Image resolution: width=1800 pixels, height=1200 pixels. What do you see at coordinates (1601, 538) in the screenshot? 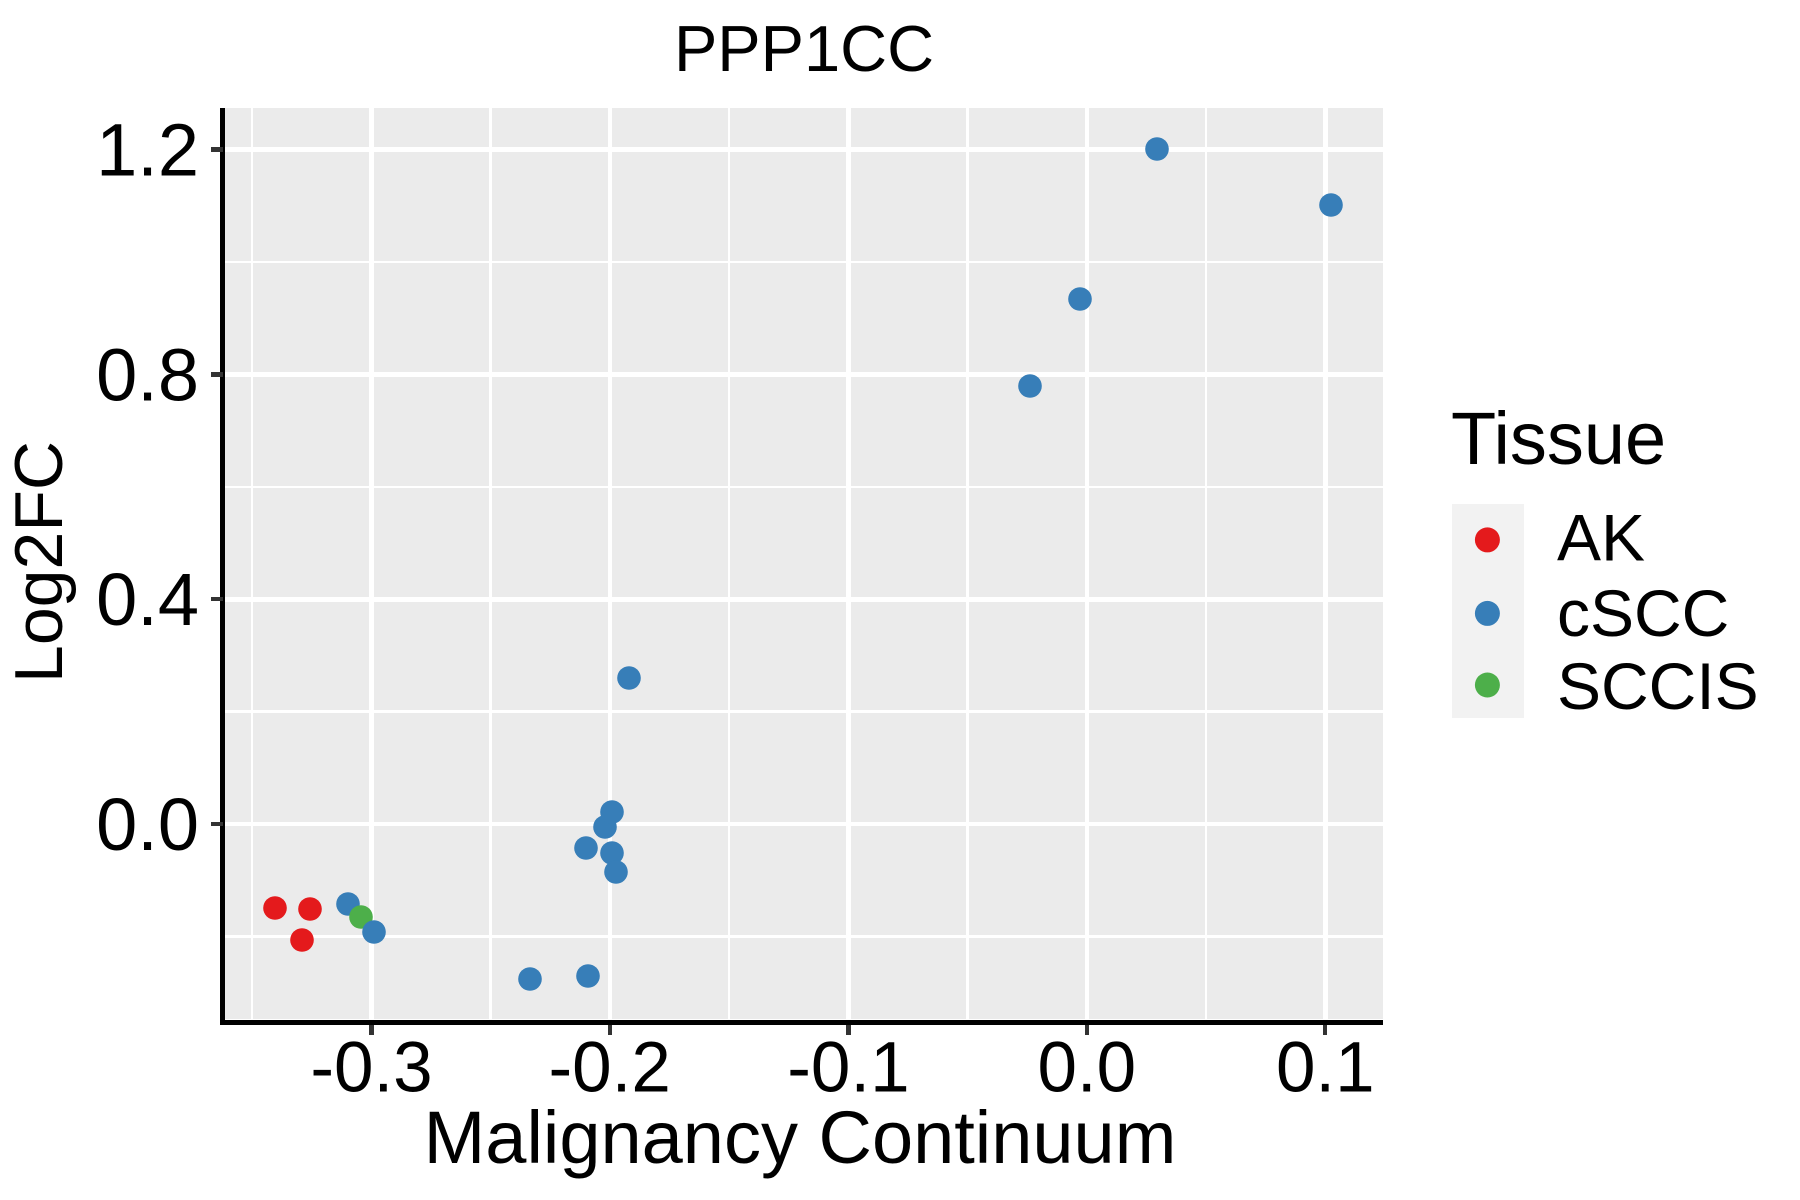
I see `svg-text: AK` at bounding box center [1601, 538].